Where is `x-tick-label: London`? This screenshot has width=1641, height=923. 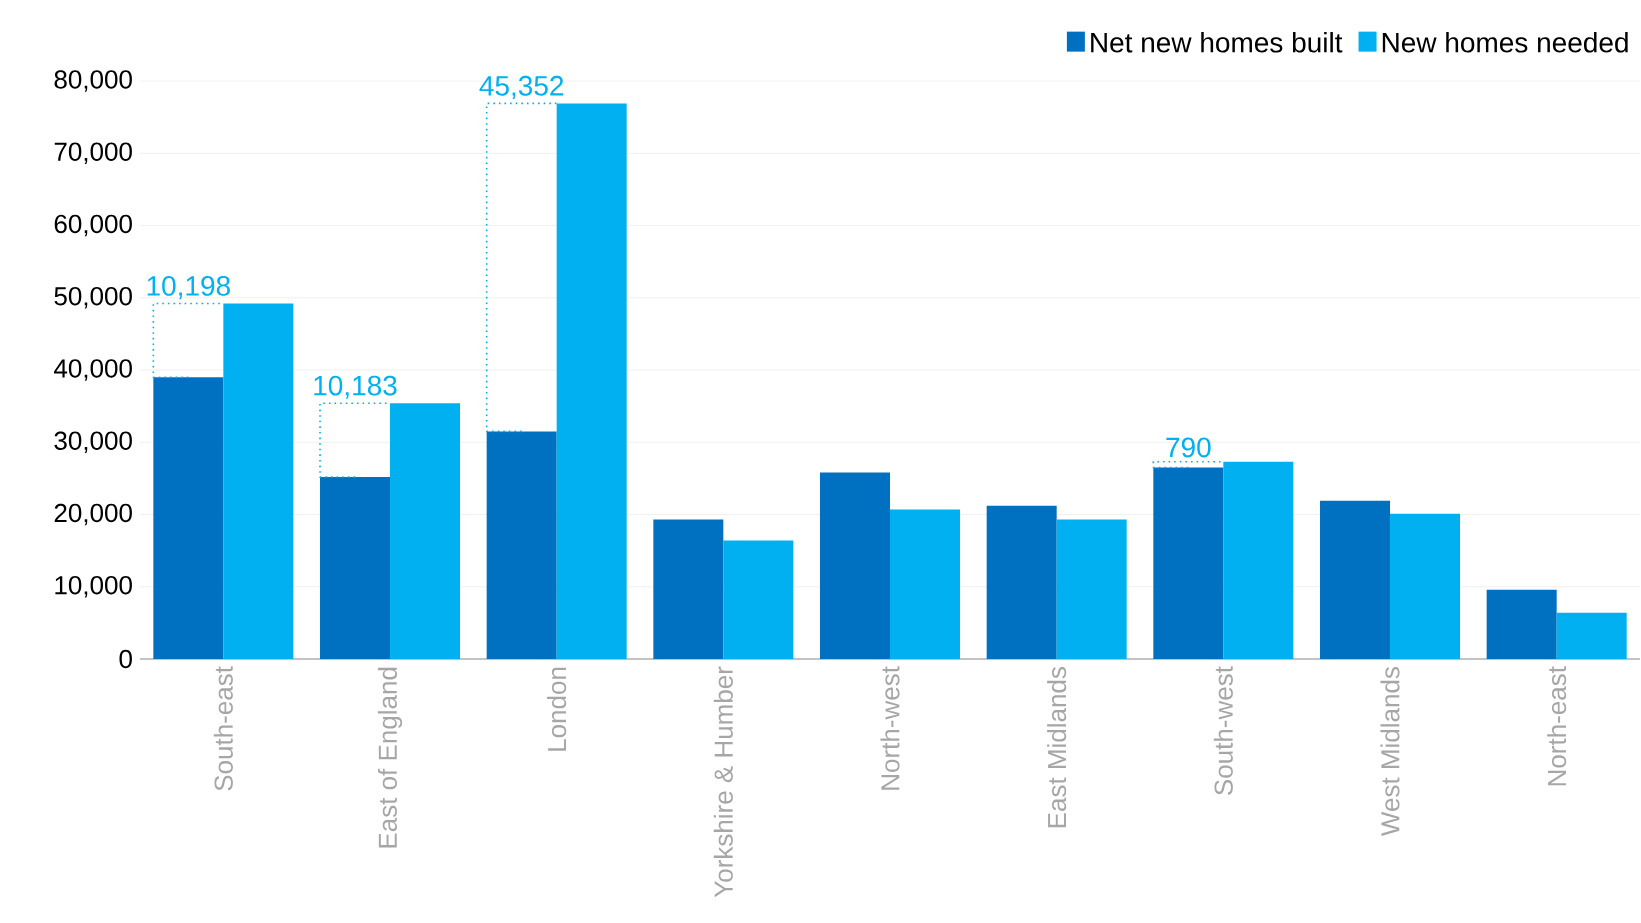
x-tick-label: London is located at coordinates (557, 709).